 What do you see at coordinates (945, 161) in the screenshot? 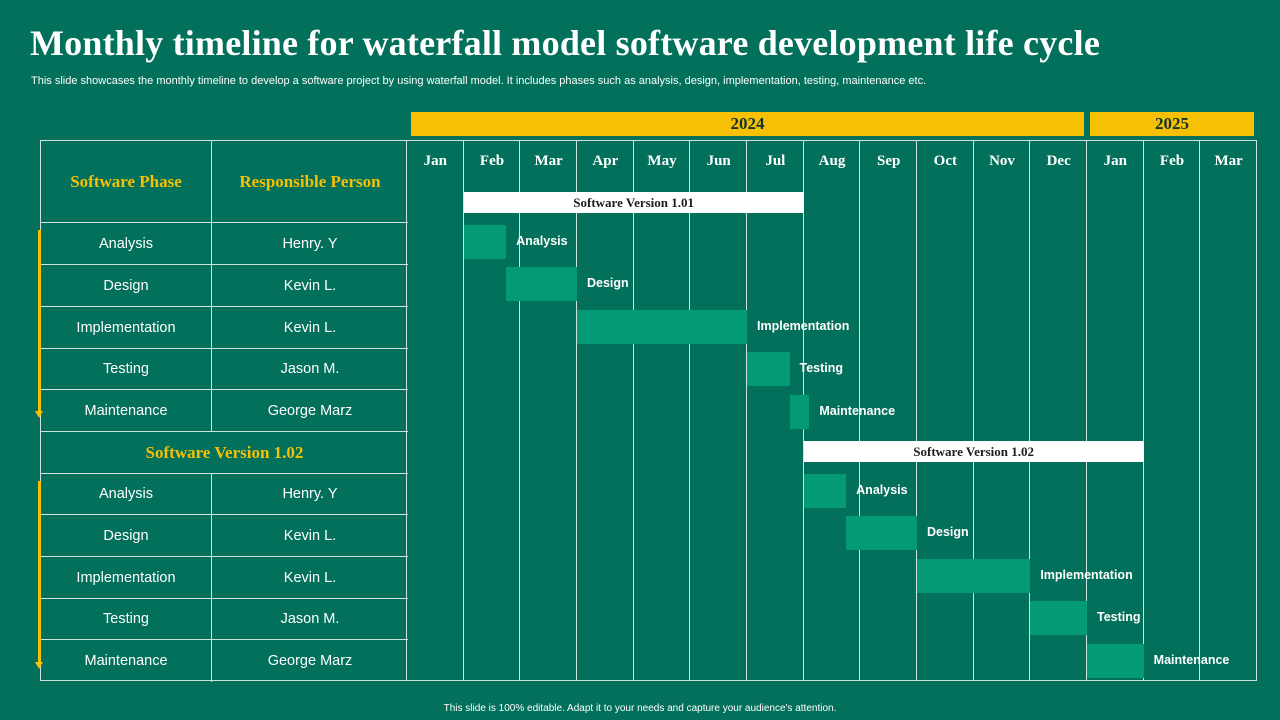
I see `month-label: Oct` at bounding box center [945, 161].